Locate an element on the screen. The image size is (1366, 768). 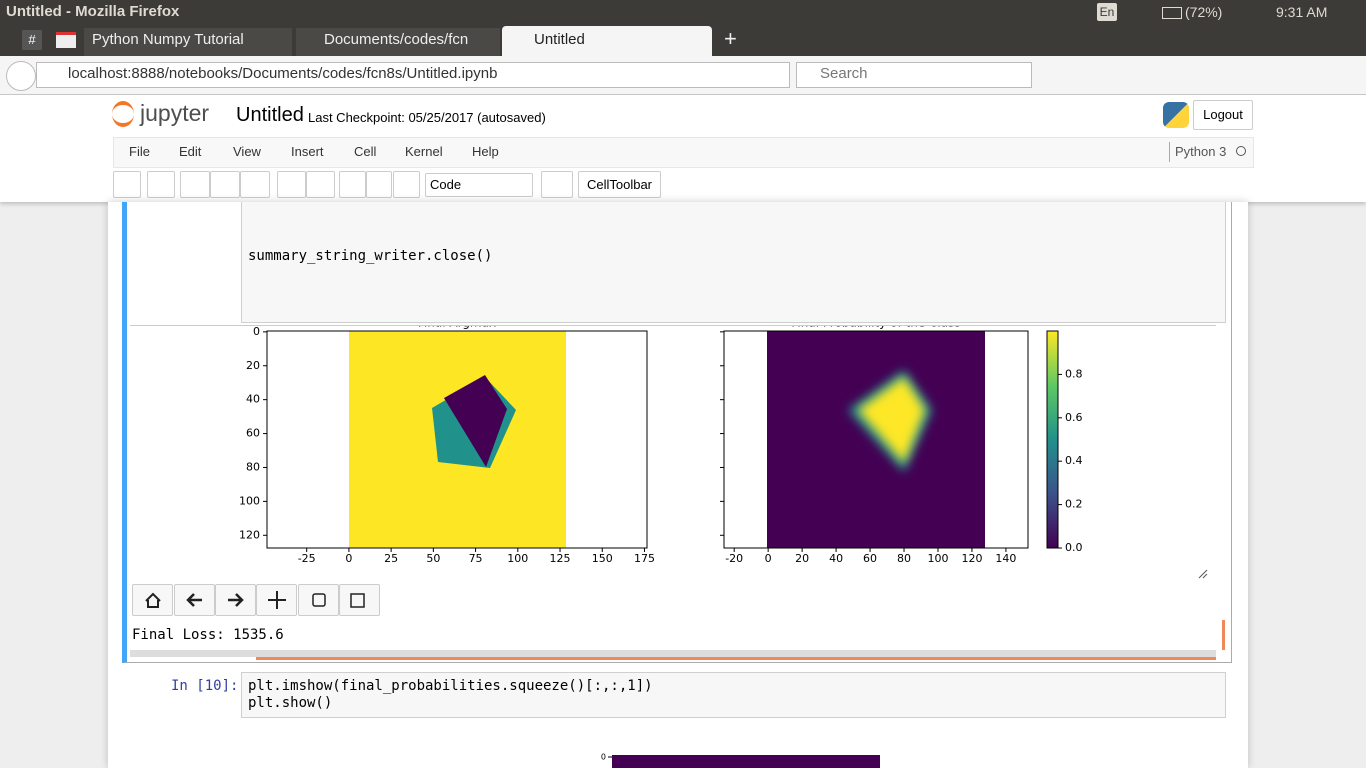
tab-title: Documents/codes/fcn is located at coordinates (396, 39).